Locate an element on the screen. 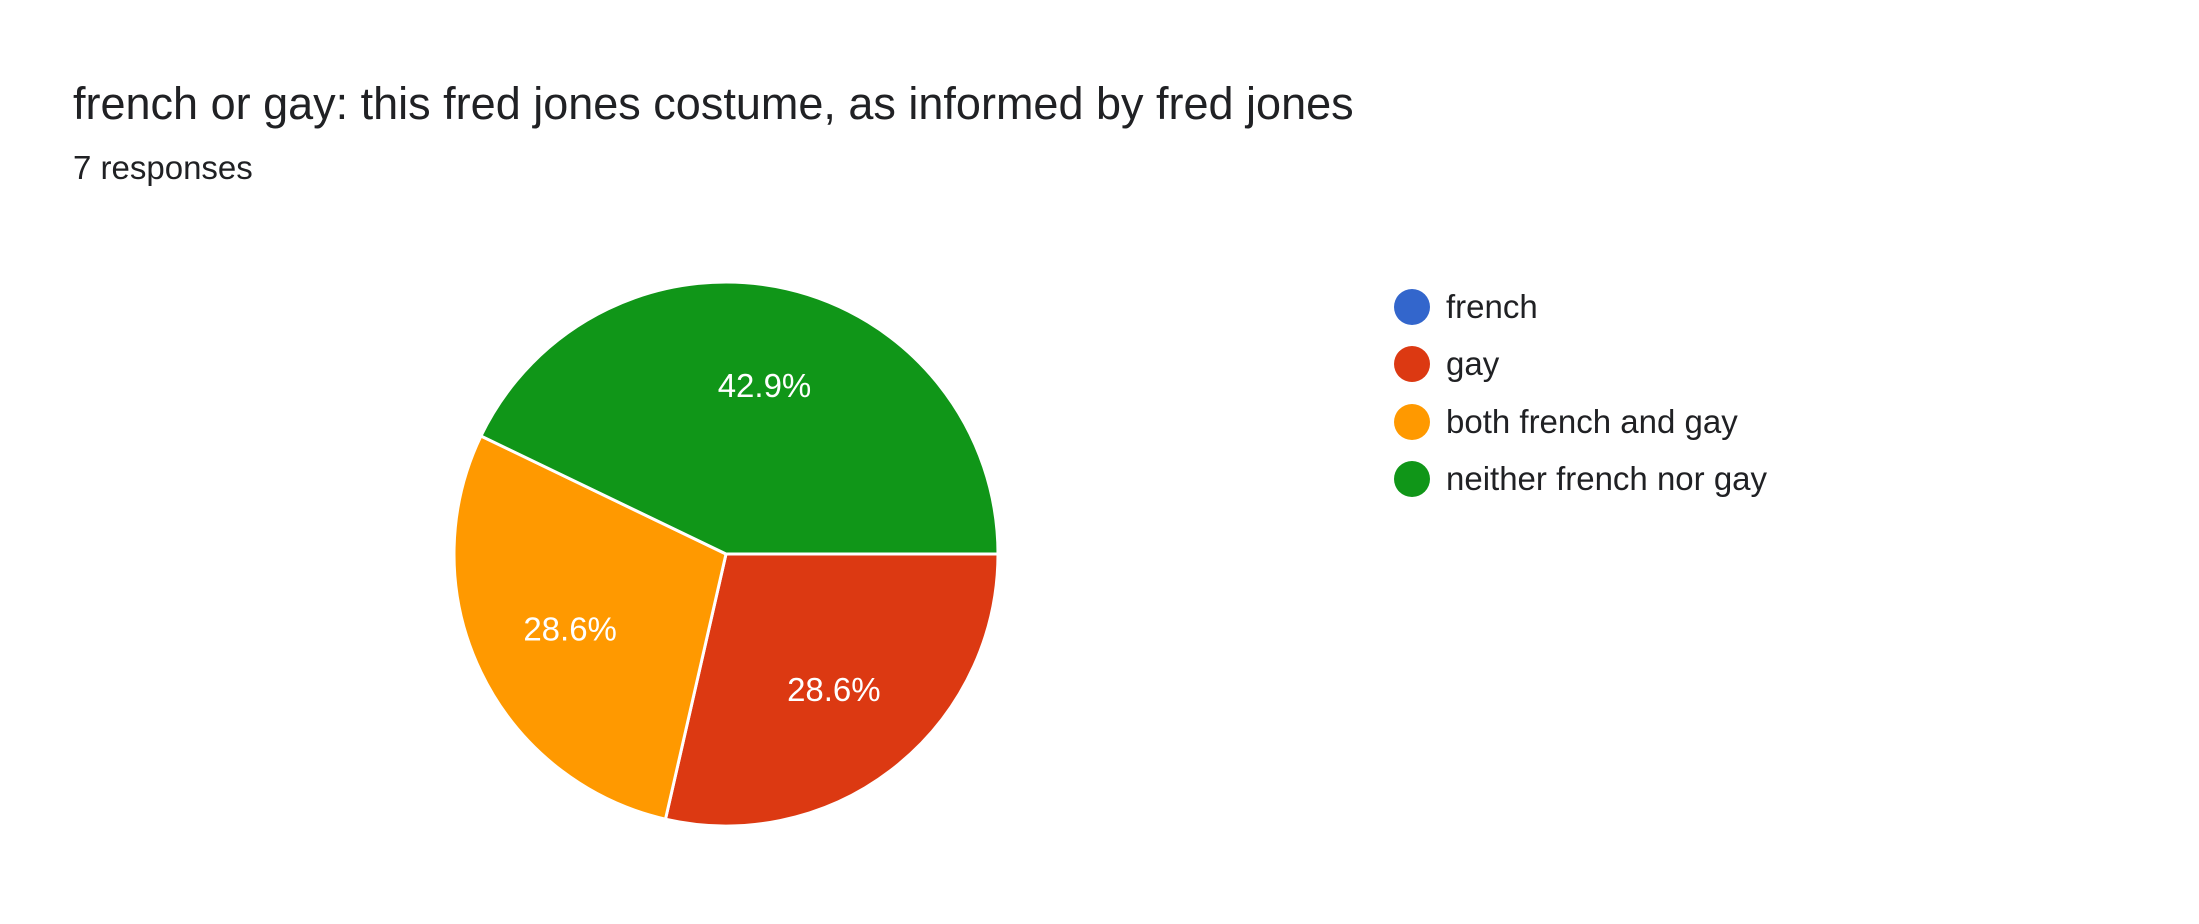 The width and height of the screenshot is (2199, 924). legend-item: neither french nor gay is located at coordinates (1580, 480).